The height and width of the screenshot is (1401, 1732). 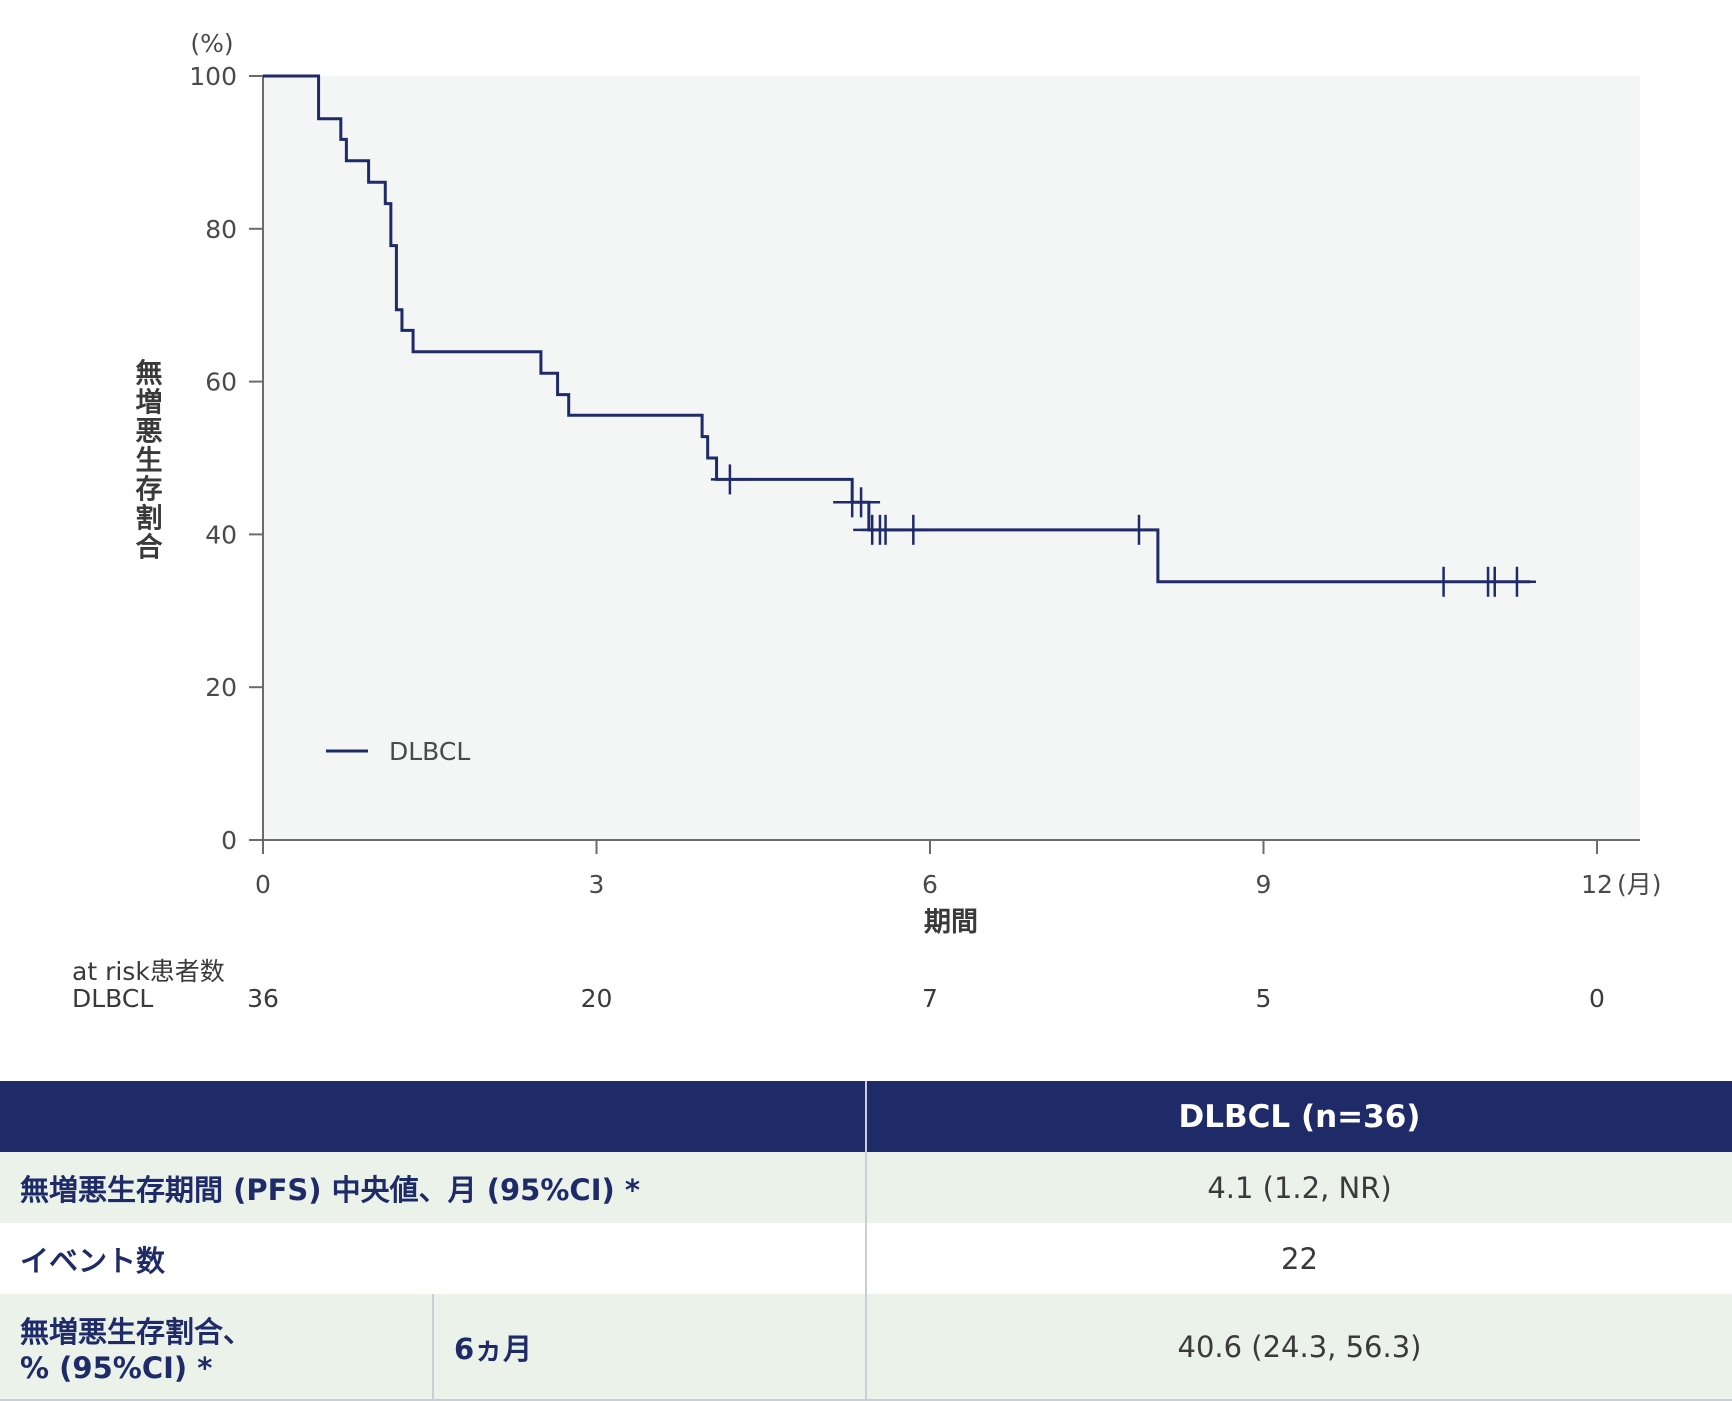 What do you see at coordinates (136, 1331) in the screenshot?
I see `row-label-pfs-rate-line1: 無増悪生存割合、` at bounding box center [136, 1331].